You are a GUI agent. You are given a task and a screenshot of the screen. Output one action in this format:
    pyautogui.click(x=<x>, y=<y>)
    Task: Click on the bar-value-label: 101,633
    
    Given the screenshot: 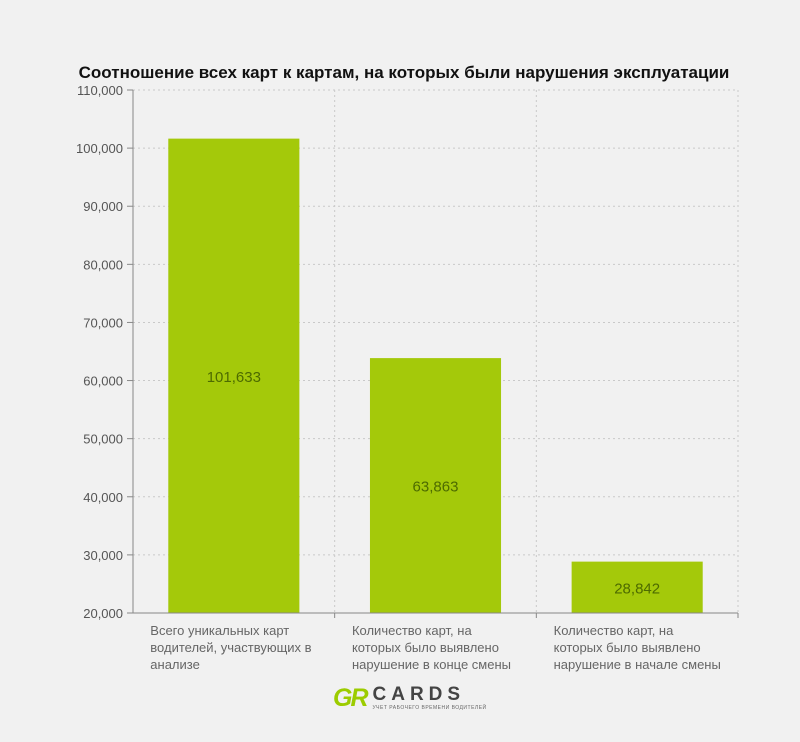 What is the action you would take?
    pyautogui.click(x=234, y=377)
    